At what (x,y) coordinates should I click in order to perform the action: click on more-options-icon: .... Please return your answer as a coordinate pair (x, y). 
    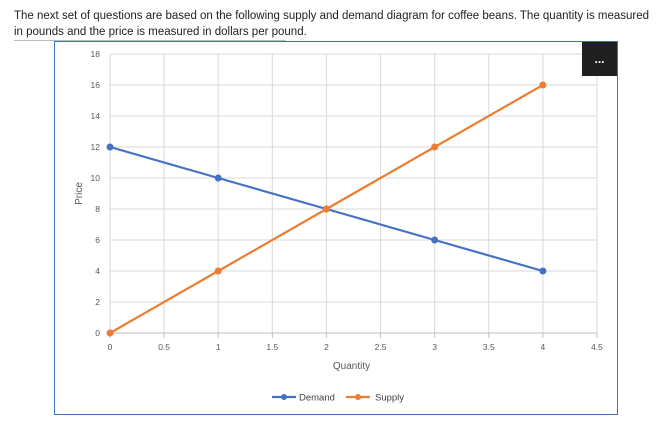
    Looking at the image, I should click on (599, 59).